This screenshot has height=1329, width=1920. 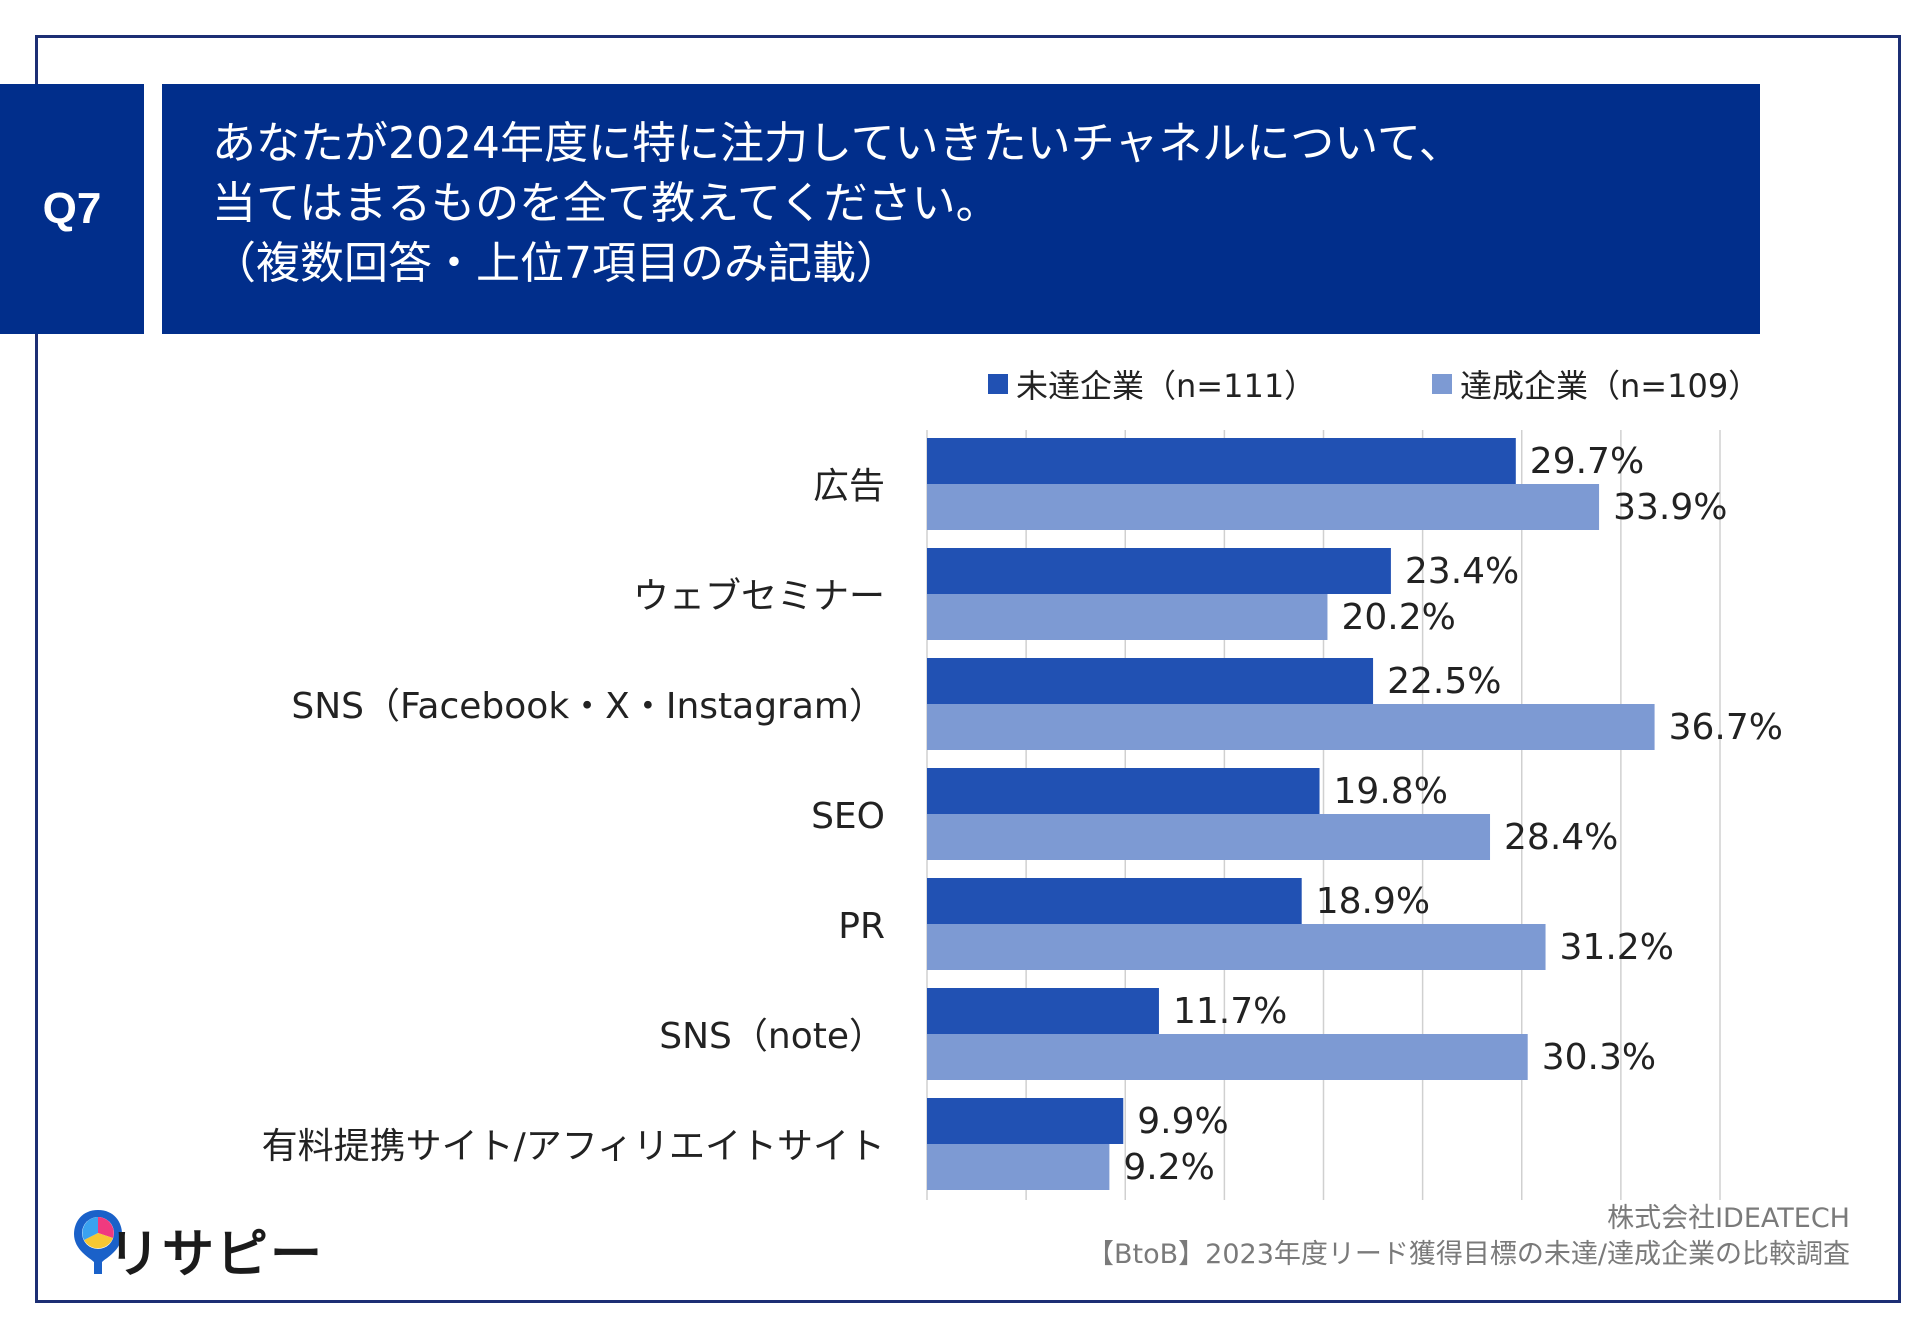 What do you see at coordinates (1230, 1011) in the screenshot?
I see `data-label-unachieved: 11.7%` at bounding box center [1230, 1011].